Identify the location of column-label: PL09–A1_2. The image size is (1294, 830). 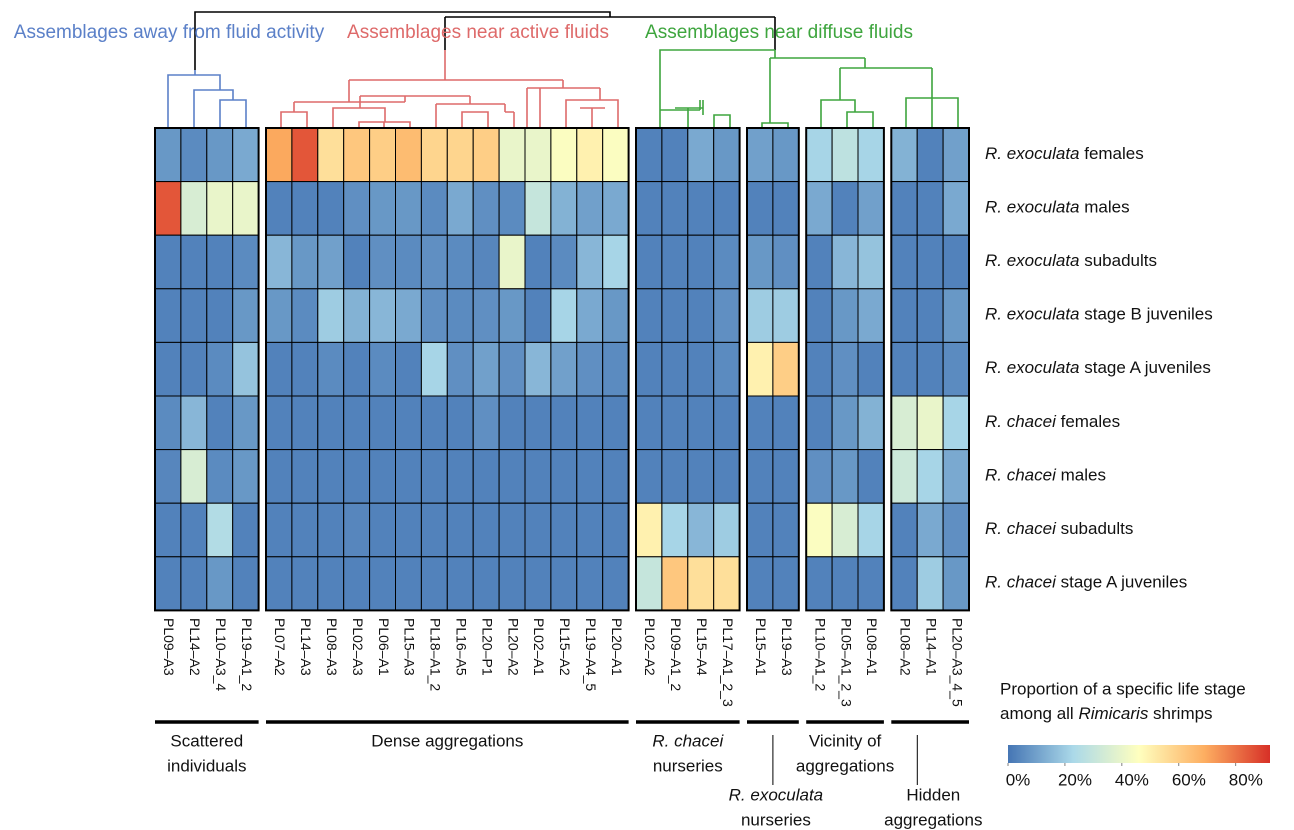
(676, 654).